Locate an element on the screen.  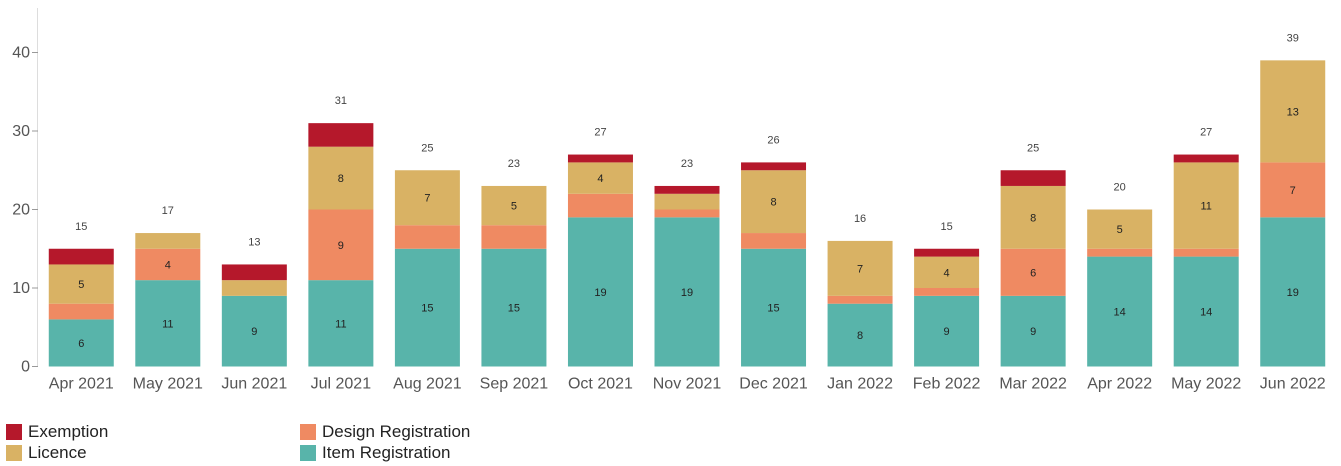
segment-value-label: 11 is located at coordinates (340, 324).